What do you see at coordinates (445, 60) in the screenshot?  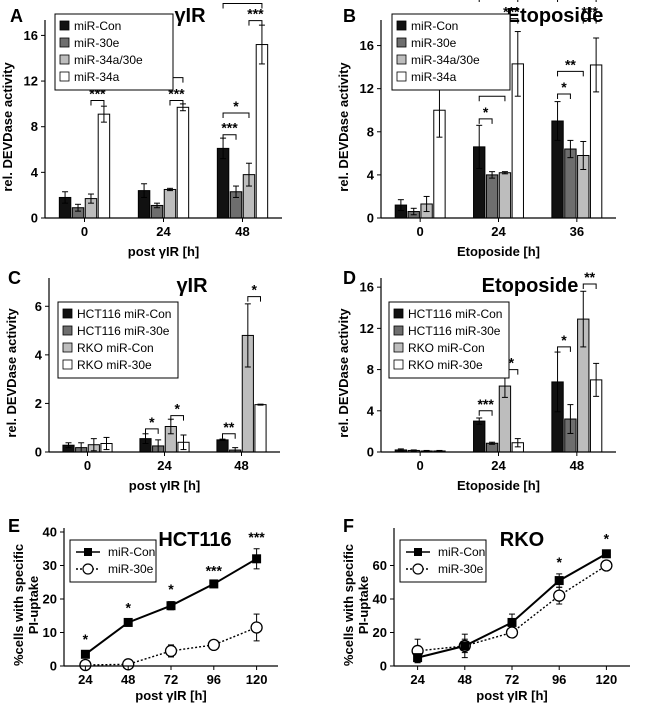 I see `legend-label: miR-34a/30e` at bounding box center [445, 60].